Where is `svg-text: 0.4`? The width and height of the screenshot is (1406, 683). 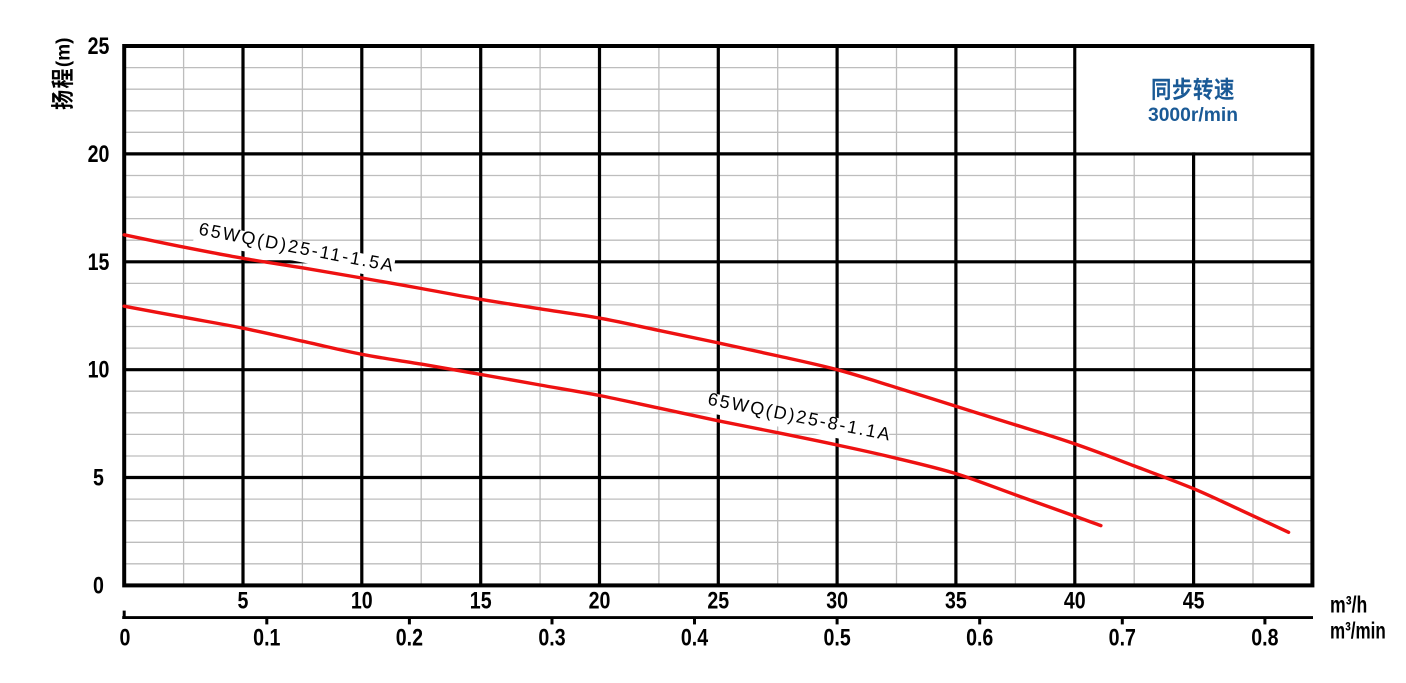
svg-text: 0.4 is located at coordinates (695, 636).